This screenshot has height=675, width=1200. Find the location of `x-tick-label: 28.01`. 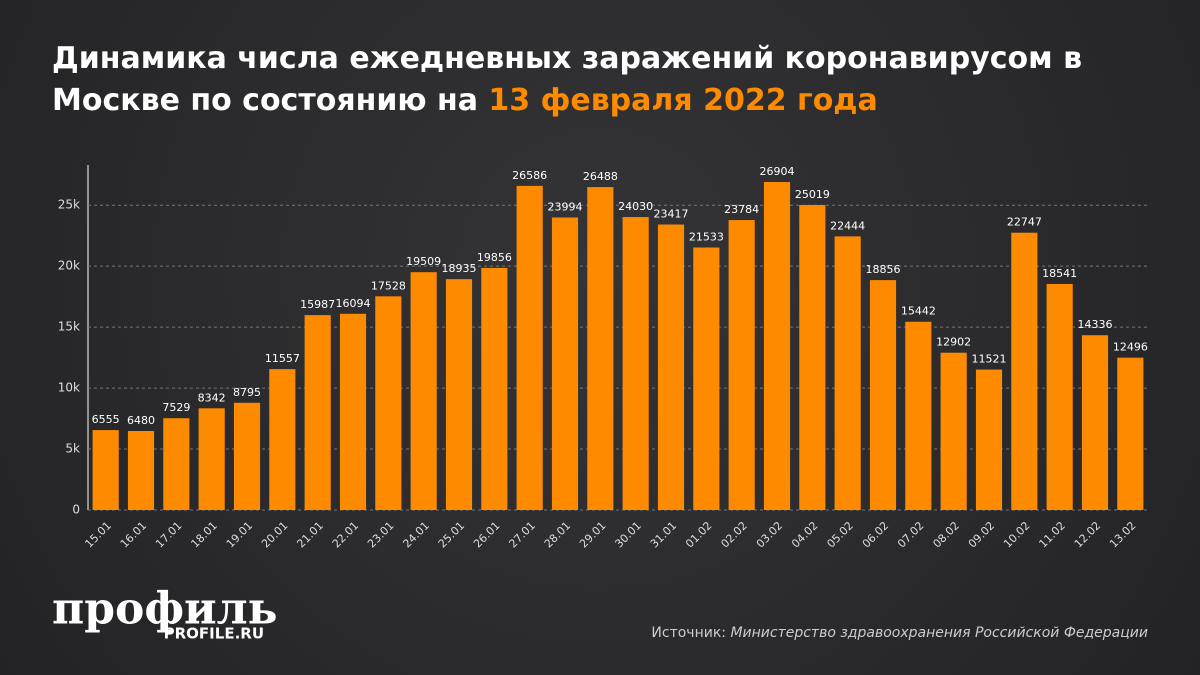

x-tick-label: 28.01 is located at coordinates (557, 534).